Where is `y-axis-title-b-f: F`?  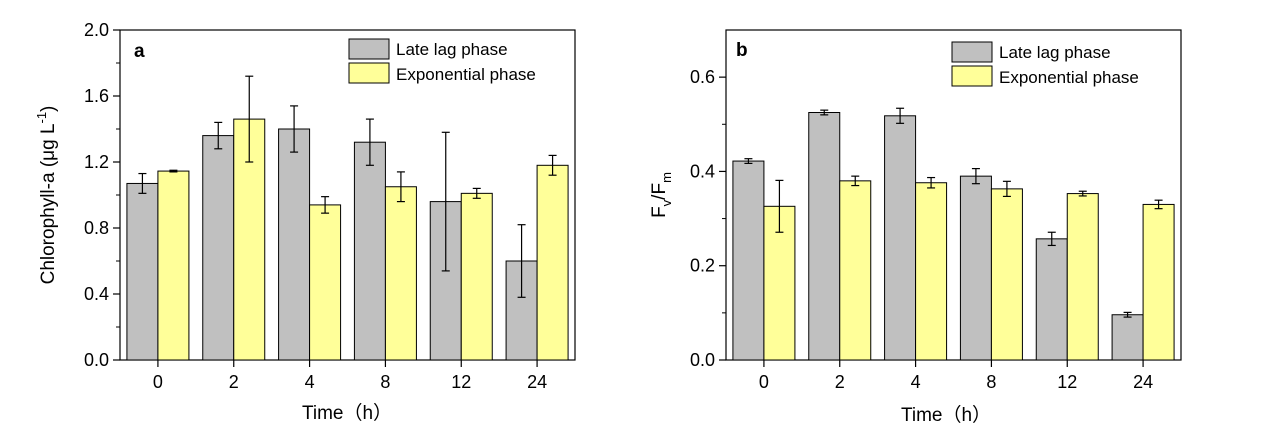
y-axis-title-b-f: F is located at coordinates (659, 212).